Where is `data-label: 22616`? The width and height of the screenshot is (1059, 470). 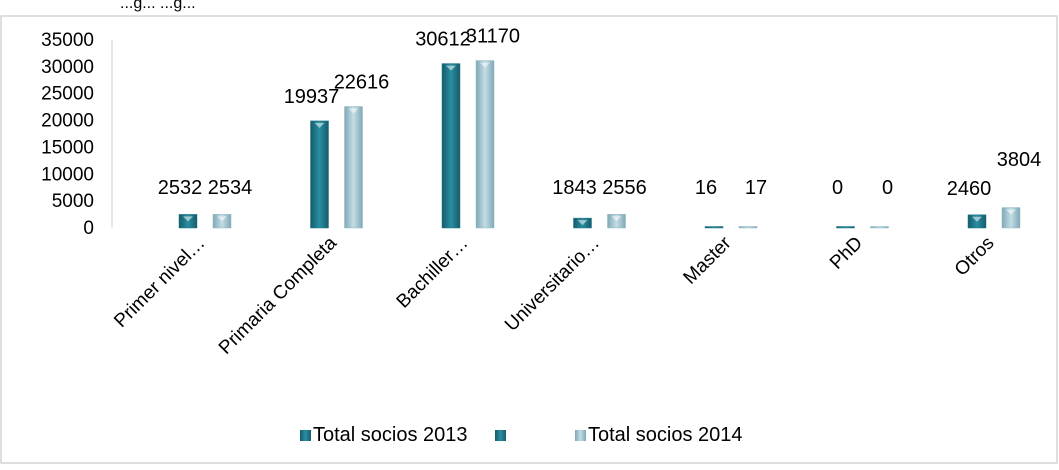
data-label: 22616 is located at coordinates (362, 83).